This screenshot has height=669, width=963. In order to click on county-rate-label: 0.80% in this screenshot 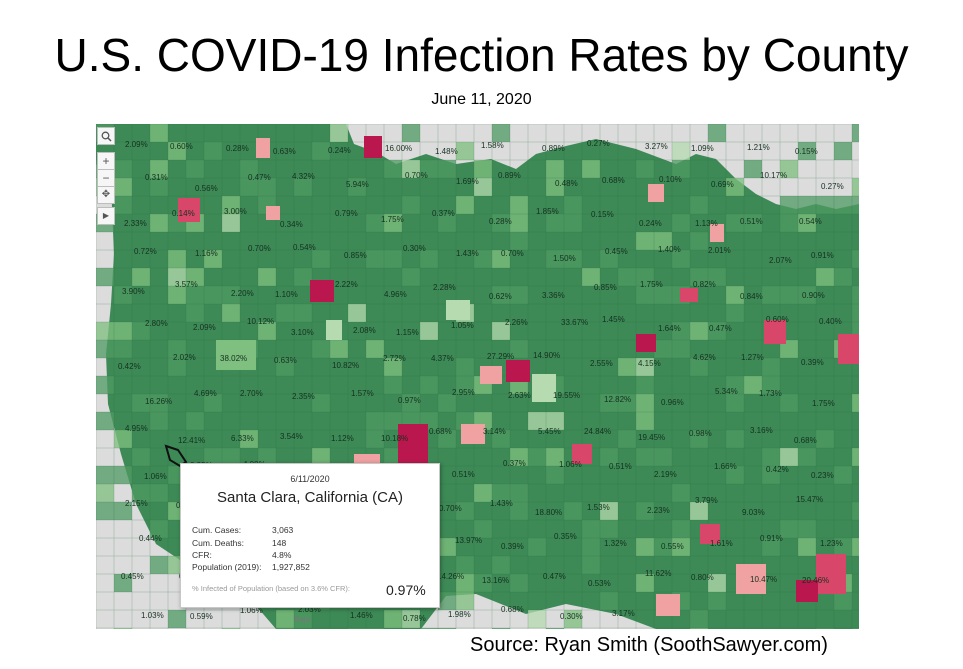, I will do `click(702, 577)`.